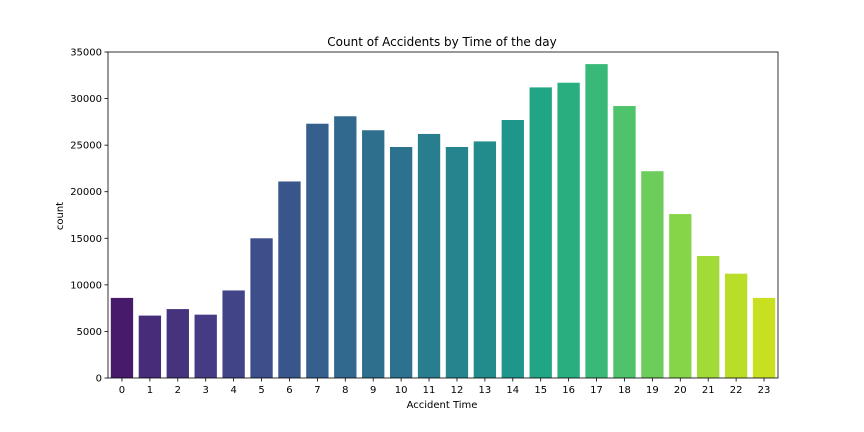 This screenshot has width=864, height=432. Describe the element at coordinates (764, 390) in the screenshot. I see `x-tick-label: 23` at that location.